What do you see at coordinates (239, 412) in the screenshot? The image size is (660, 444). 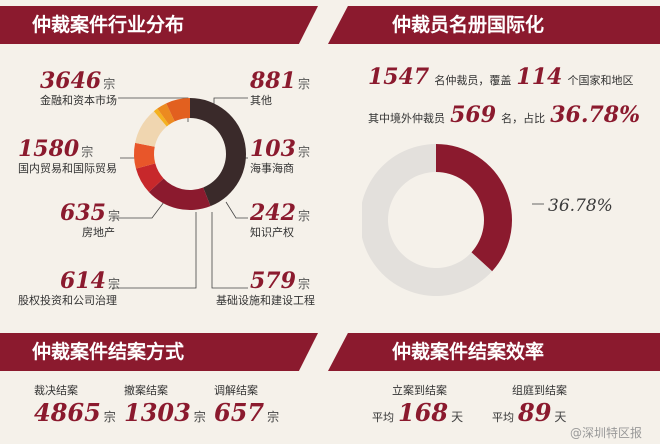 I see `method-value: 657` at bounding box center [239, 412].